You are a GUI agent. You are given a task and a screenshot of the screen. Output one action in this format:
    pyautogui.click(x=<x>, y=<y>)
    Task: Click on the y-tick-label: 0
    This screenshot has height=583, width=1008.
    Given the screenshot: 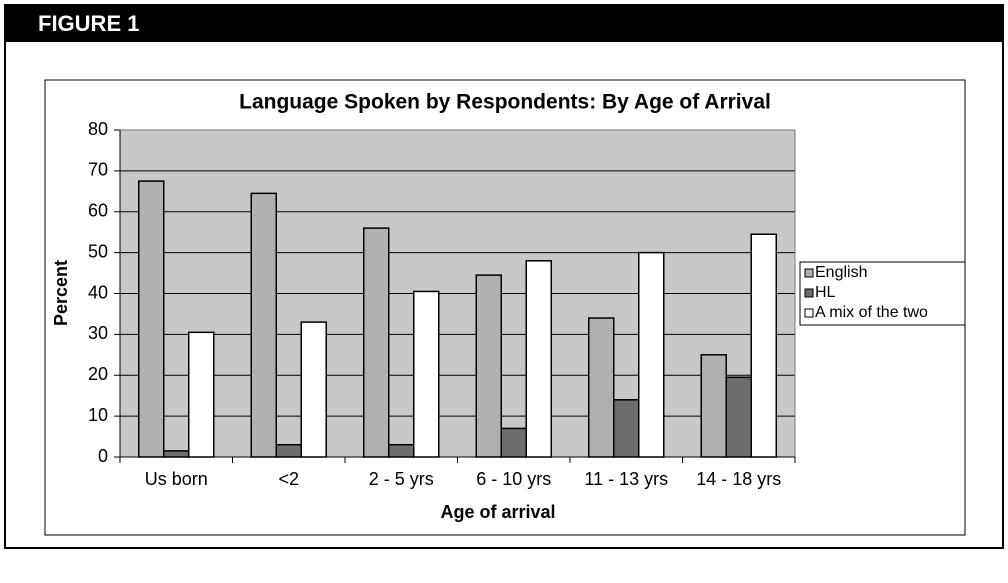 What is the action you would take?
    pyautogui.click(x=103, y=456)
    